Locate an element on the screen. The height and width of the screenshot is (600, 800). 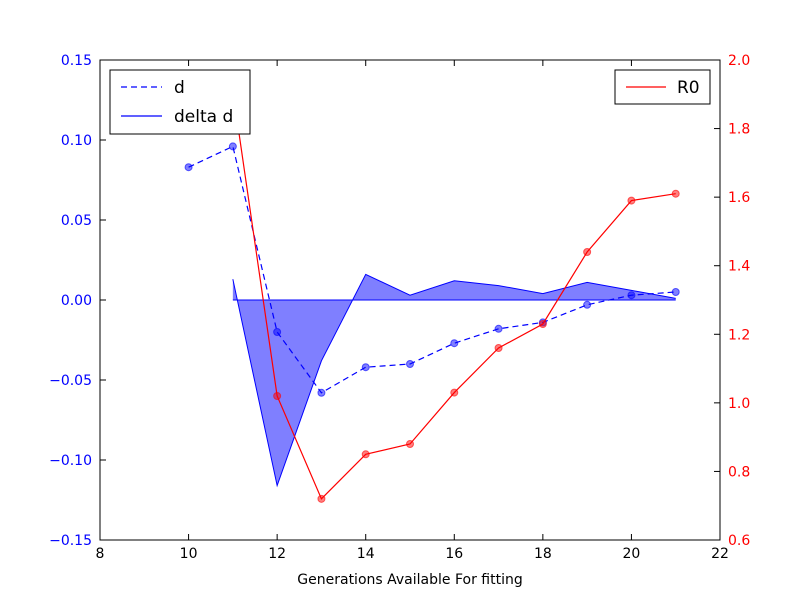
x-tick-label: 16 is located at coordinates (454, 554).